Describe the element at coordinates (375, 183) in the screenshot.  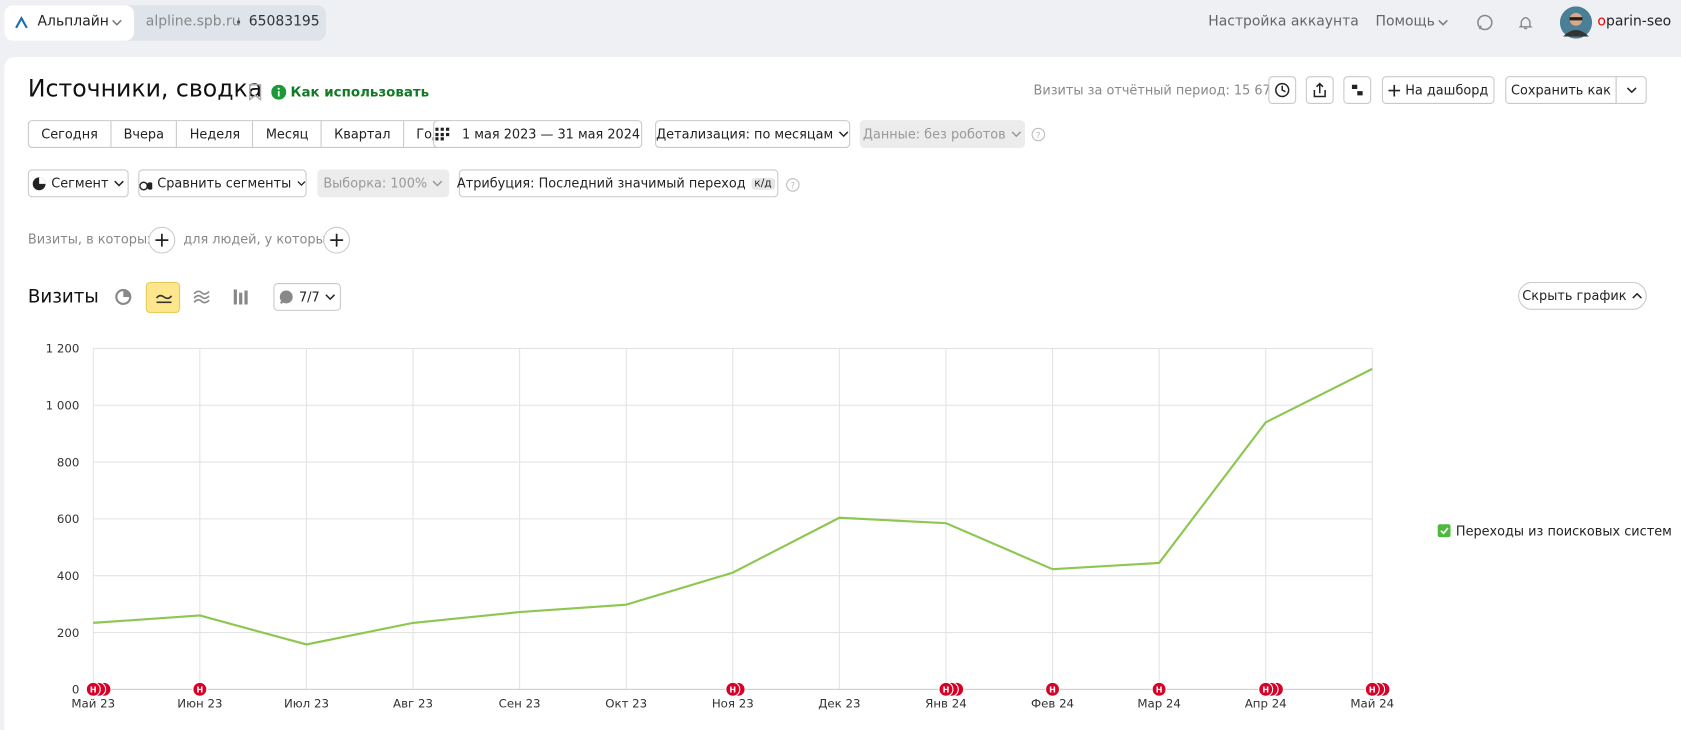
I see `button-label: Выборка: 100%` at that location.